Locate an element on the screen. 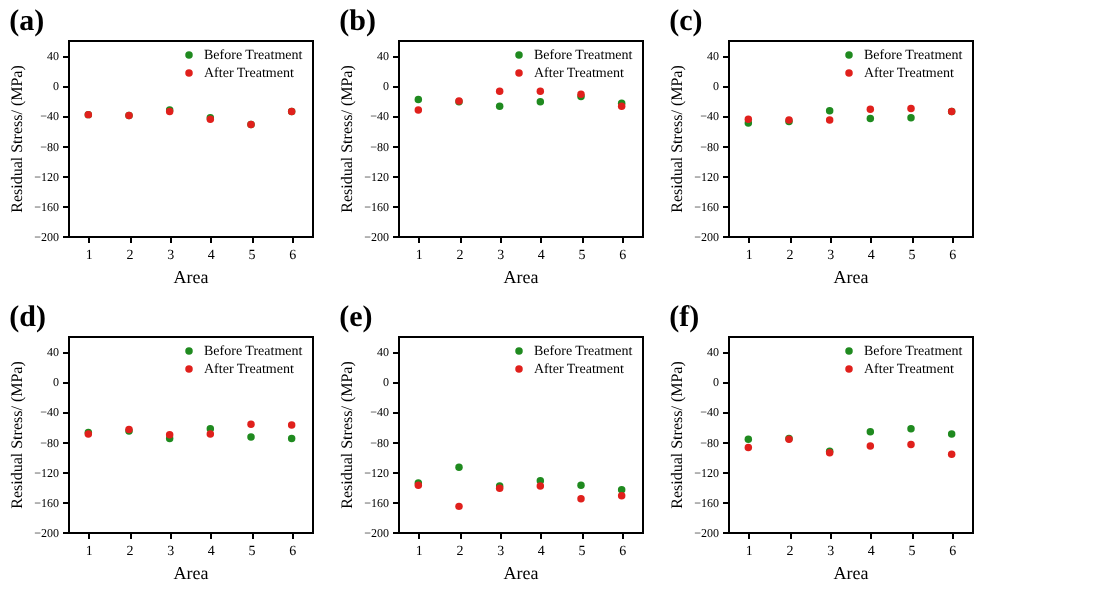 This screenshot has height=604, width=1100. chart-title: (b) is located at coordinates (357, 22).